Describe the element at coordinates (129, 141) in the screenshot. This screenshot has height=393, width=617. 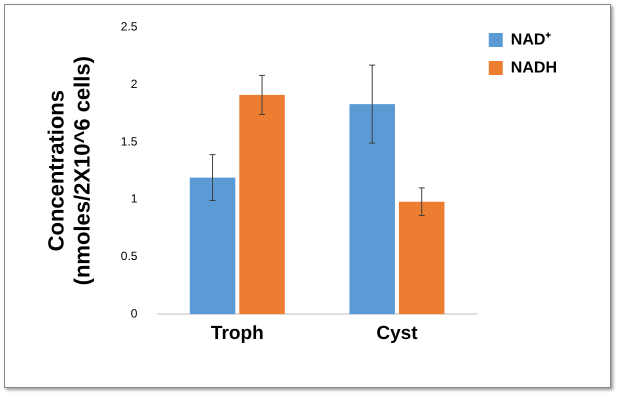
I see `y-tick-label: 1.5` at that location.